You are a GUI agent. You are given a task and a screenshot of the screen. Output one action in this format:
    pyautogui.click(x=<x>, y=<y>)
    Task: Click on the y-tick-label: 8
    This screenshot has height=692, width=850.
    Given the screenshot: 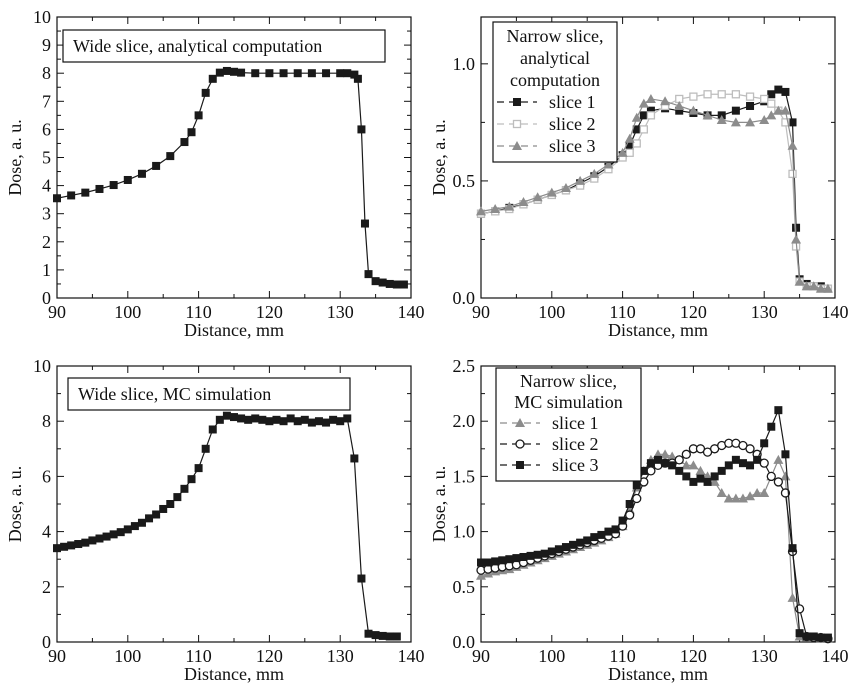 What is the action you would take?
    pyautogui.click(x=46, y=73)
    